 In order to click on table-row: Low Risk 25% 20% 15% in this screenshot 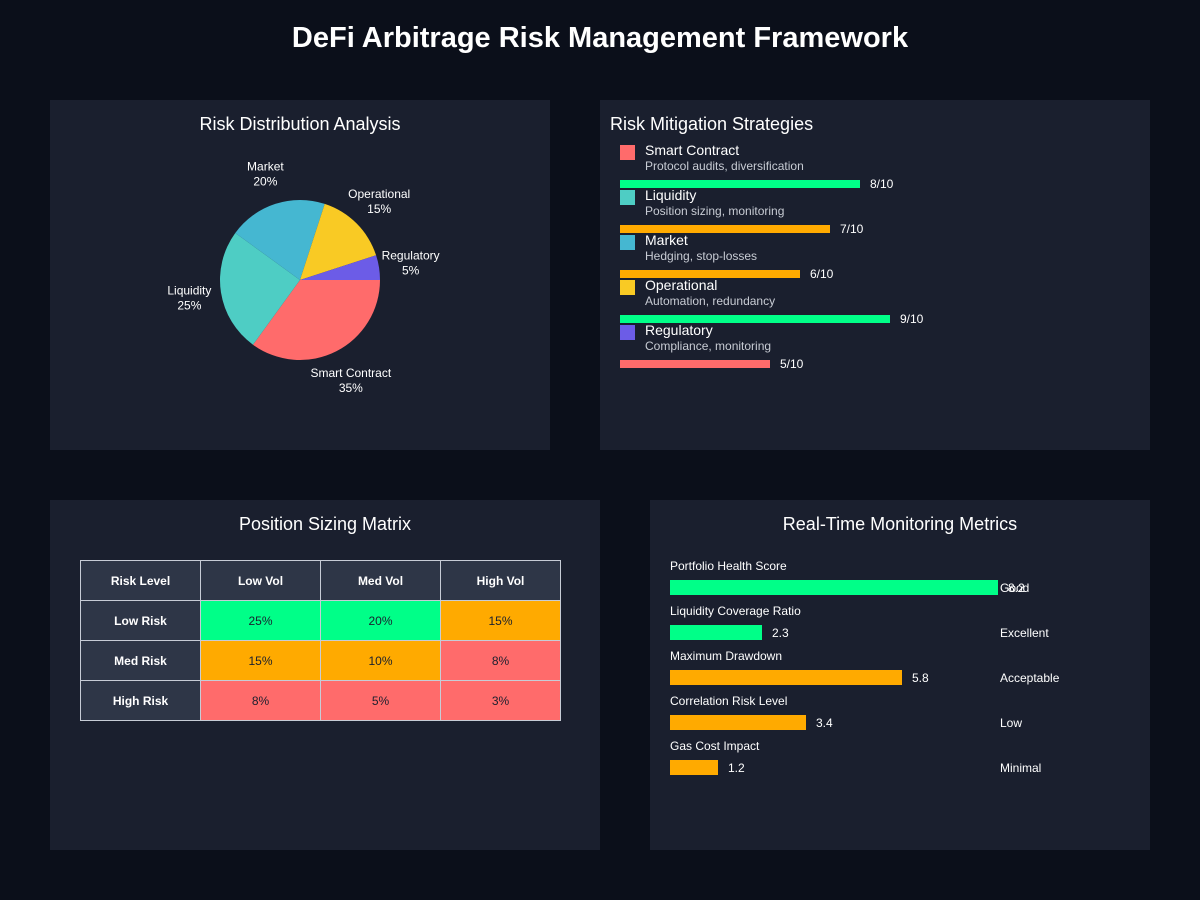, I will do `click(320, 620)`.